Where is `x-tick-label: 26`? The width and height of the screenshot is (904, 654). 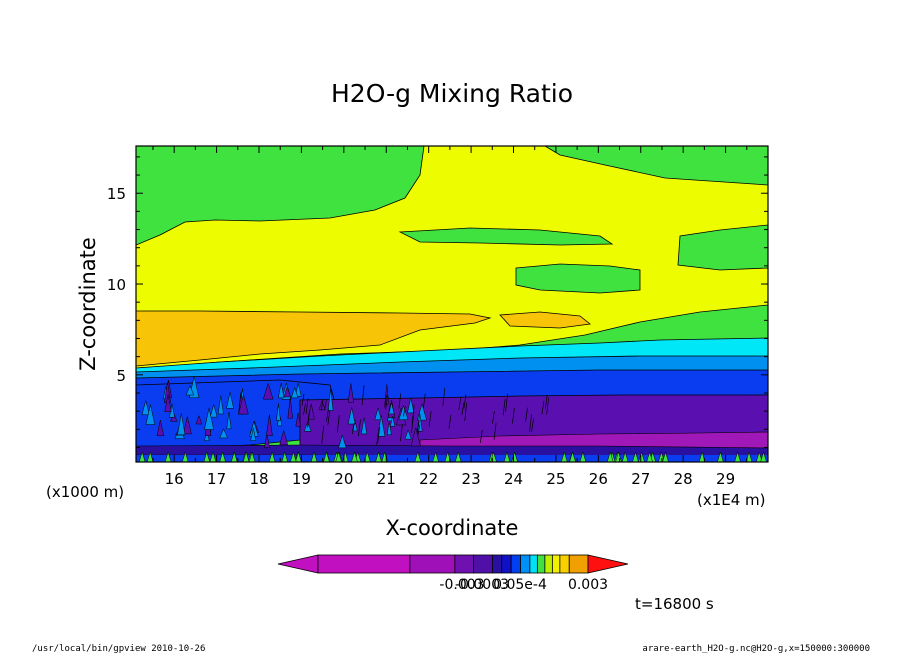 x-tick-label: 26 is located at coordinates (598, 479).